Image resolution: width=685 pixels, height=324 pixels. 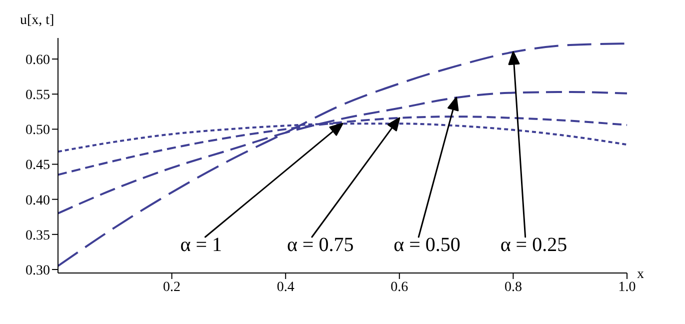 What do you see at coordinates (201, 245) in the screenshot?
I see `annotation: α = 1` at bounding box center [201, 245].